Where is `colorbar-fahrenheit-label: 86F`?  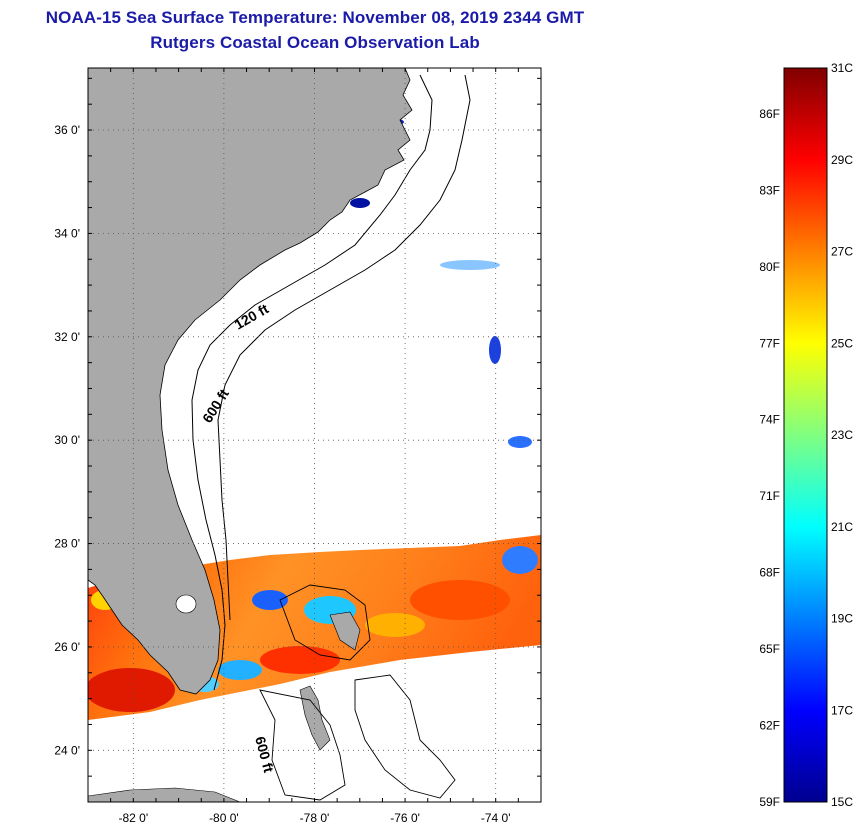 colorbar-fahrenheit-label: 86F is located at coordinates (769, 114).